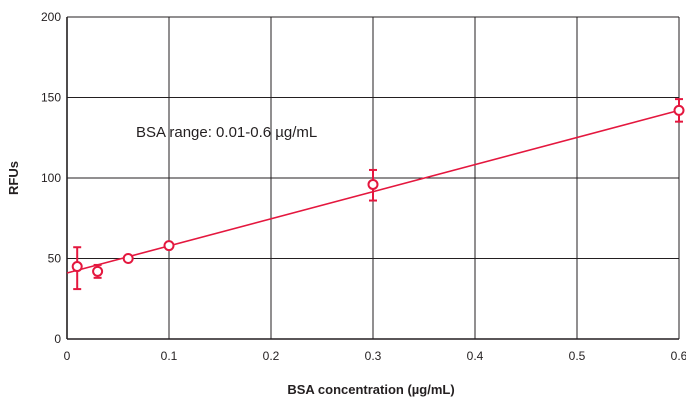 The image size is (686, 399). What do you see at coordinates (475, 356) in the screenshot?
I see `x-tick-label: 0.4` at bounding box center [475, 356].